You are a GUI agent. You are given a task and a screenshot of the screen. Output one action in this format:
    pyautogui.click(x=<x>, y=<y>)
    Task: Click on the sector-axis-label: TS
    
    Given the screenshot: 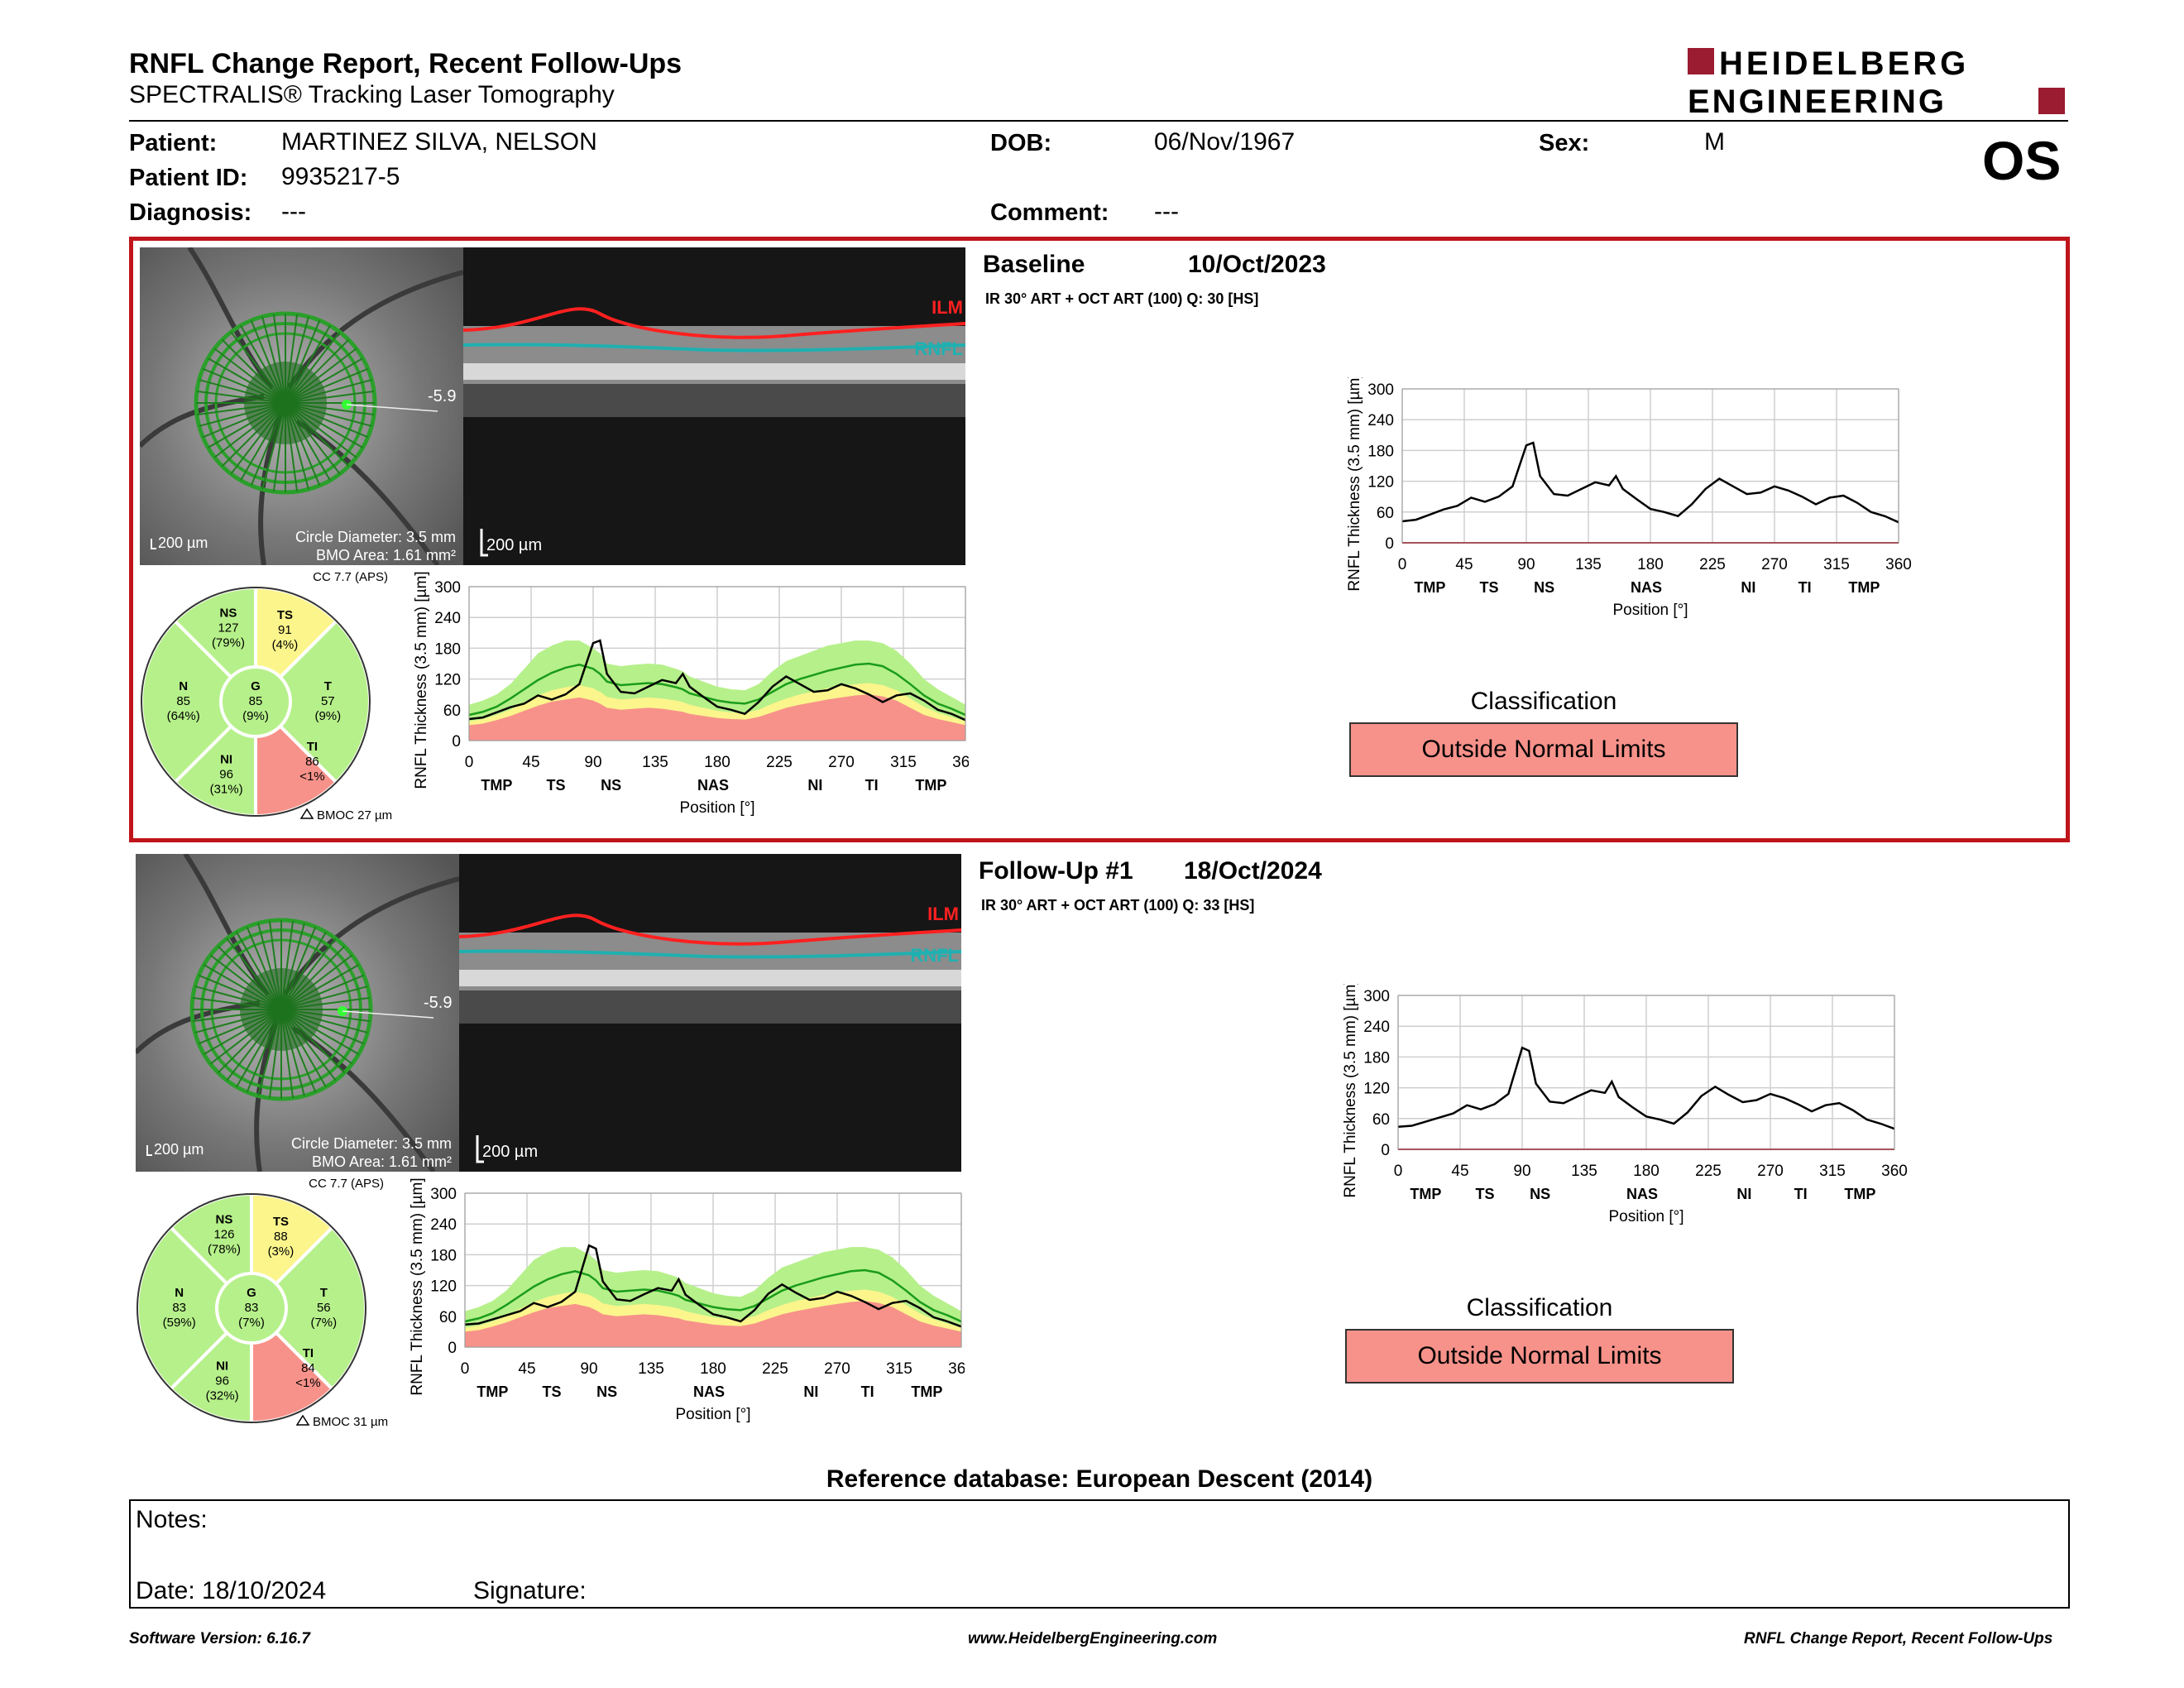 What is the action you would take?
    pyautogui.click(x=1484, y=1194)
    